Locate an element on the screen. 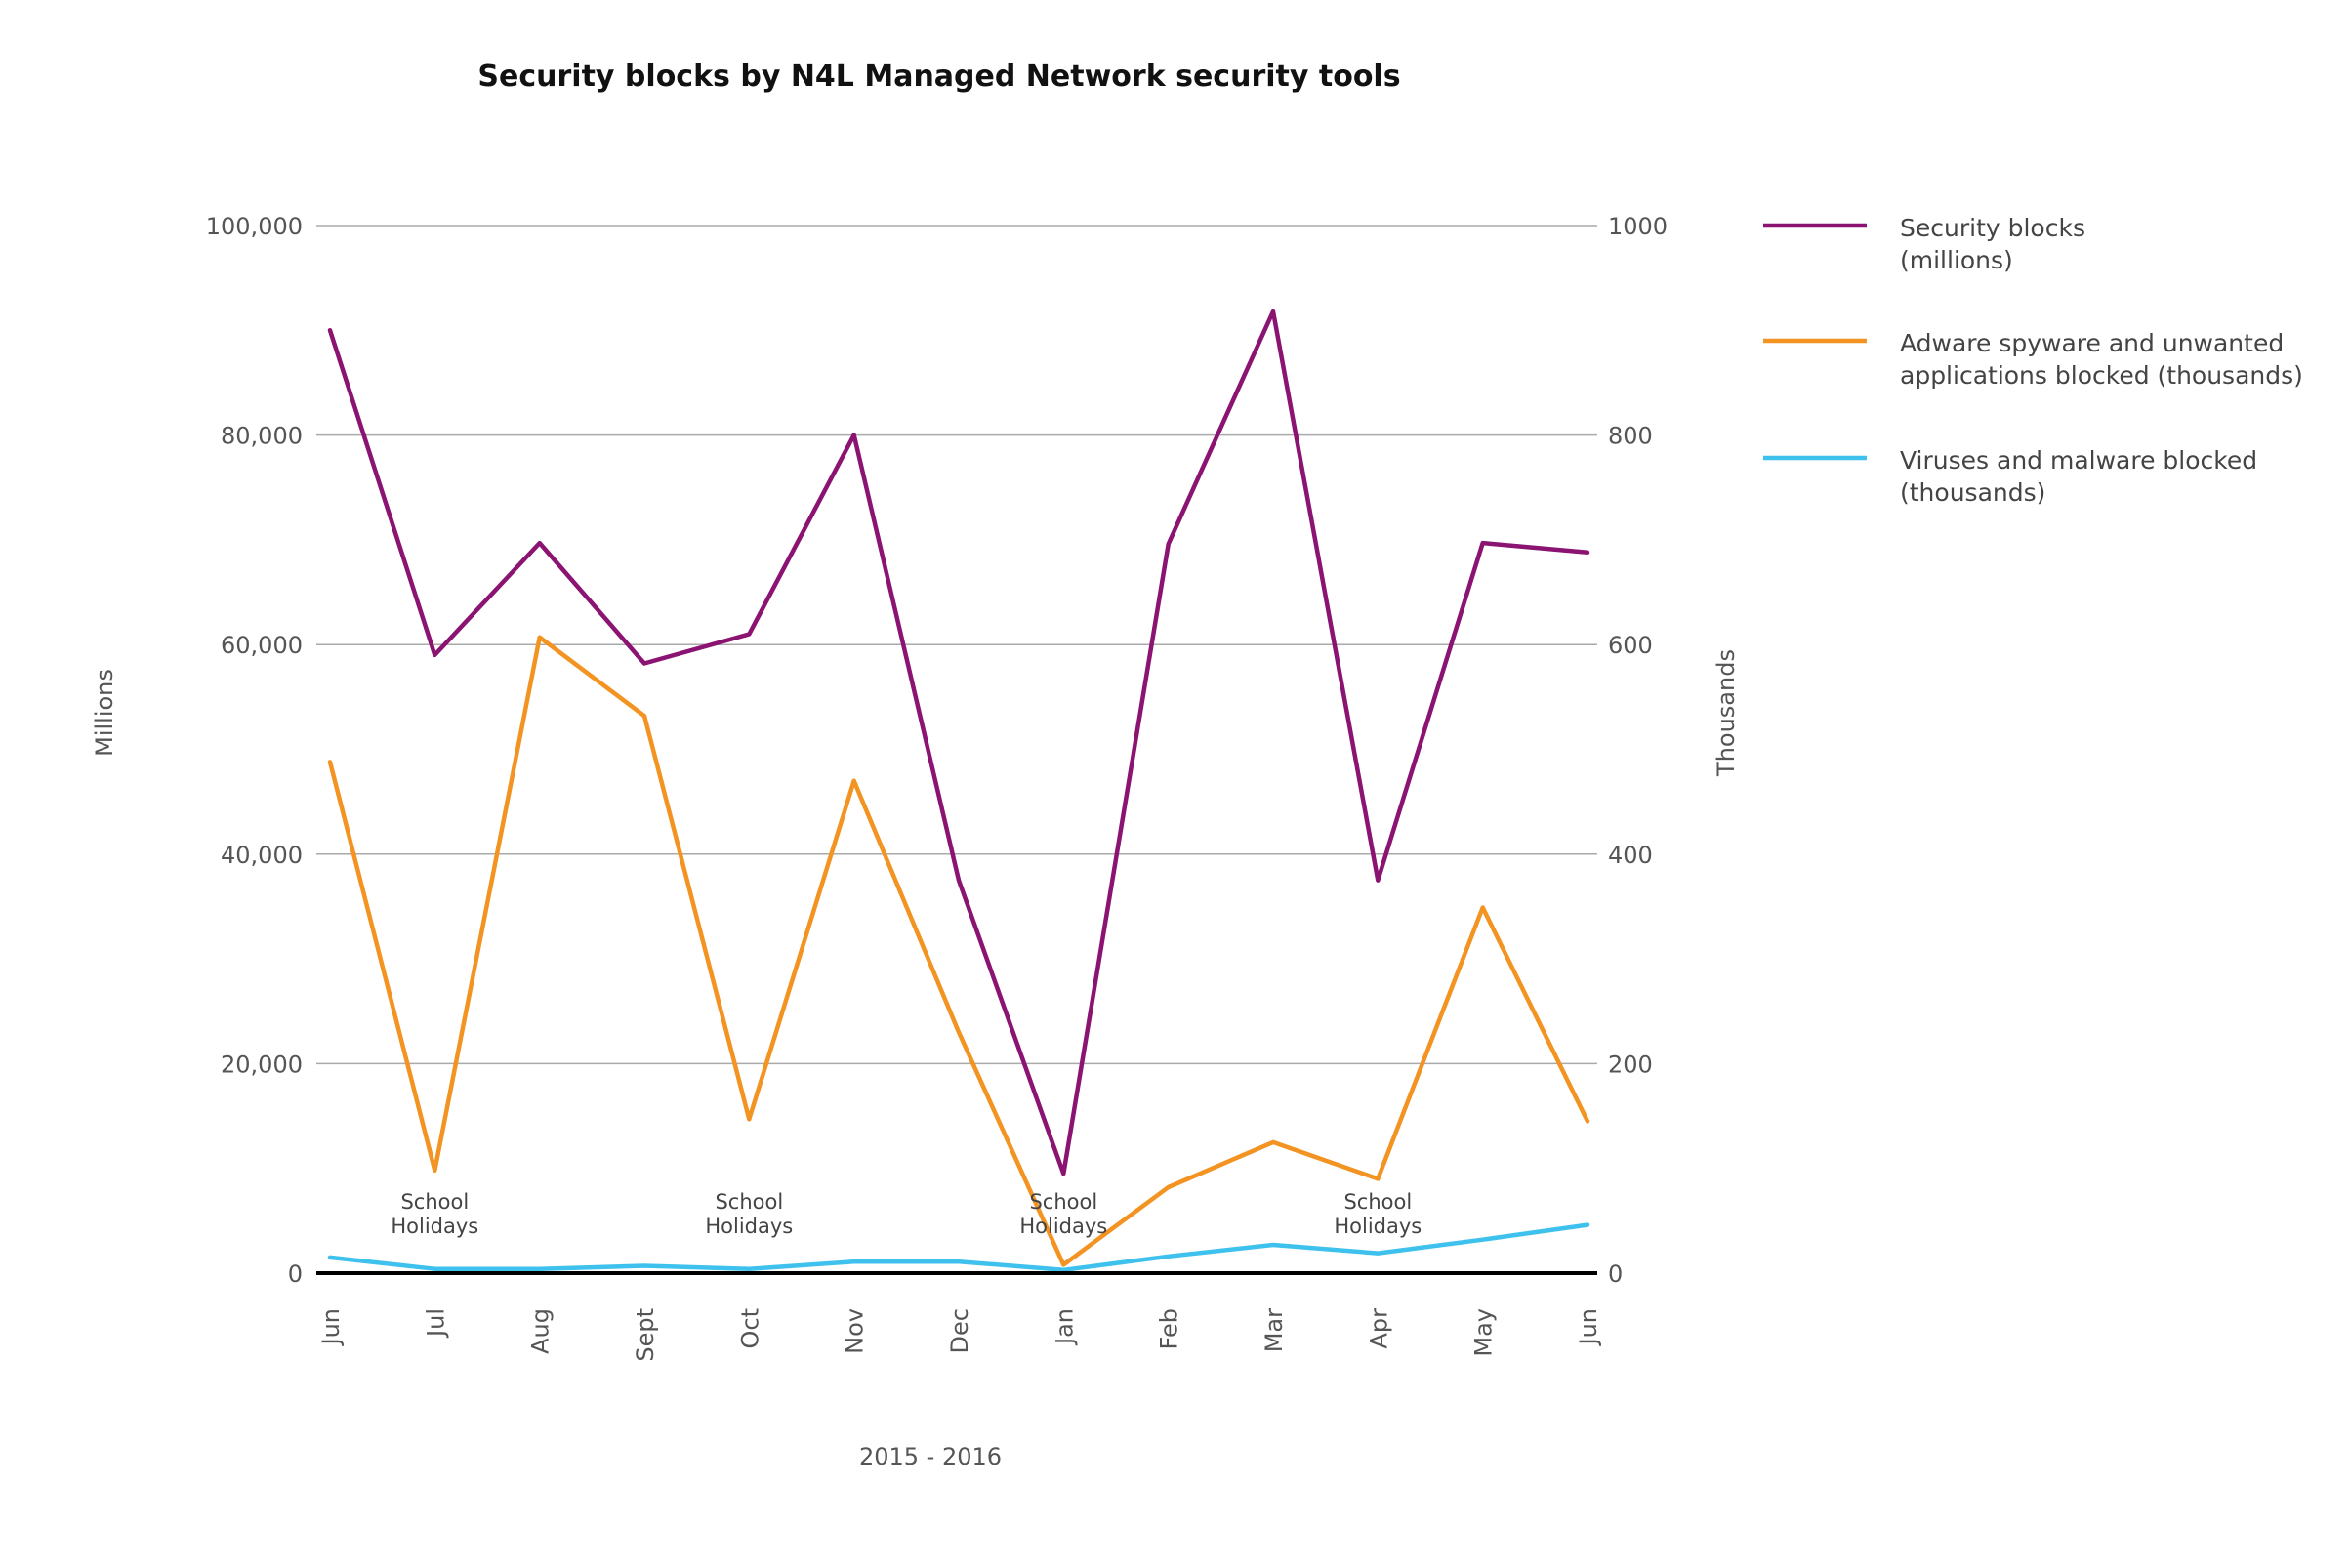 The width and height of the screenshot is (2350, 1568). y-tick-left: 20,000 is located at coordinates (262, 1064).